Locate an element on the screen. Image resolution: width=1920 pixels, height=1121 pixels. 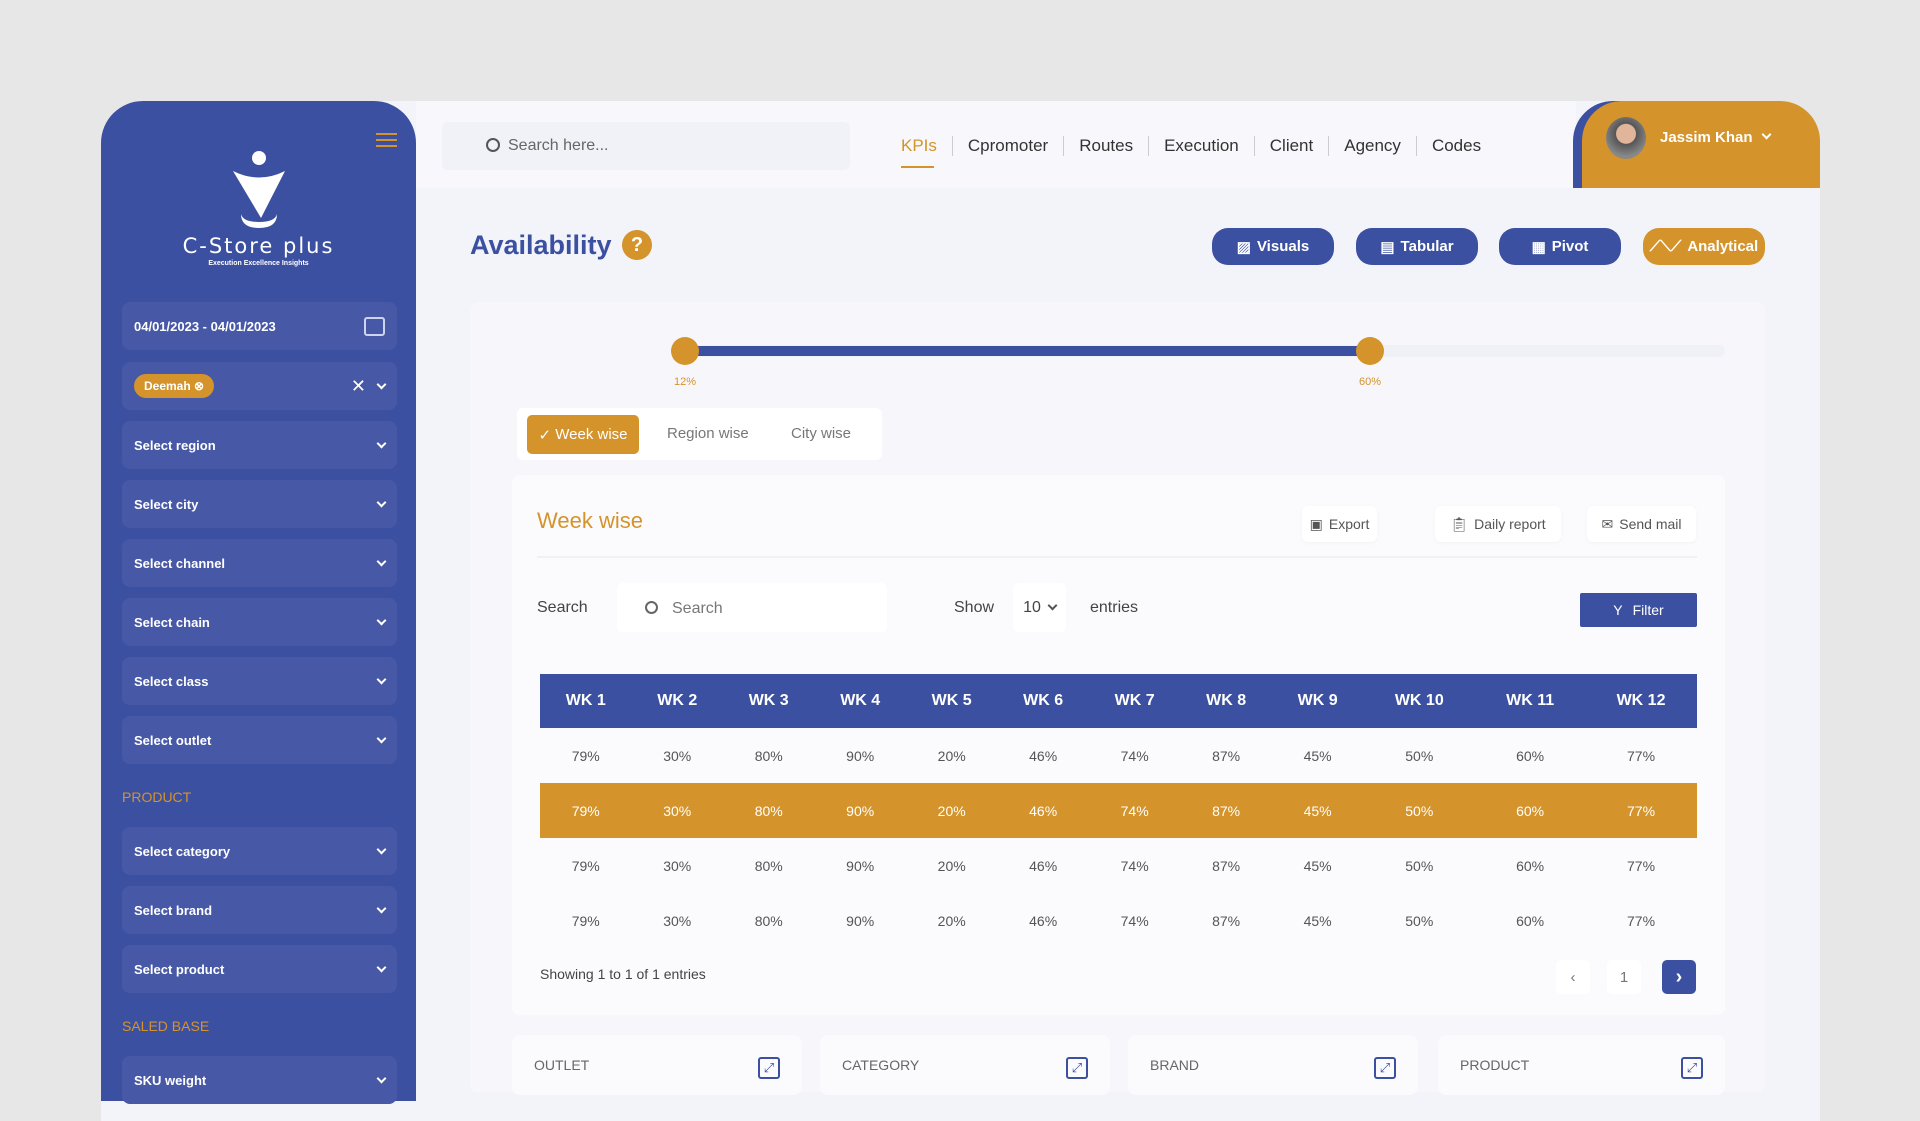
table-cell: 30% is located at coordinates (677, 810).